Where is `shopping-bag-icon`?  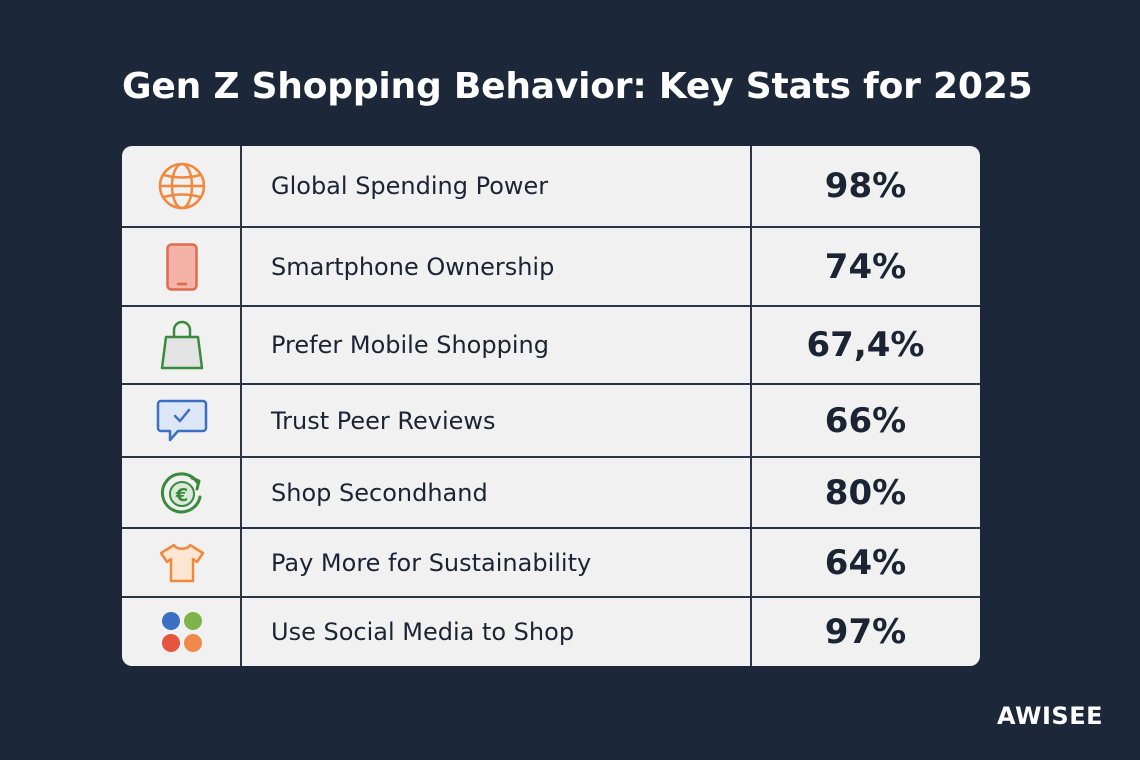
shopping-bag-icon is located at coordinates (181, 345).